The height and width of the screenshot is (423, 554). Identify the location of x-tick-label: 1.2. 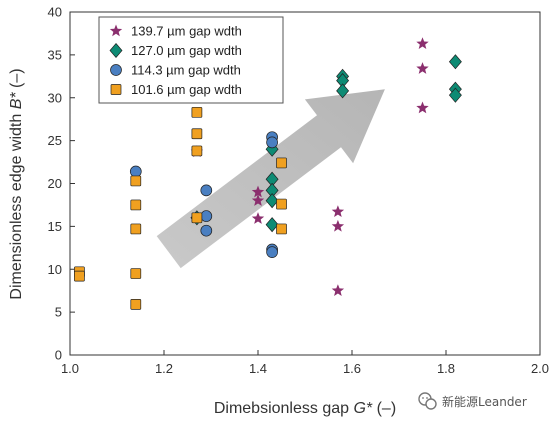
(164, 368).